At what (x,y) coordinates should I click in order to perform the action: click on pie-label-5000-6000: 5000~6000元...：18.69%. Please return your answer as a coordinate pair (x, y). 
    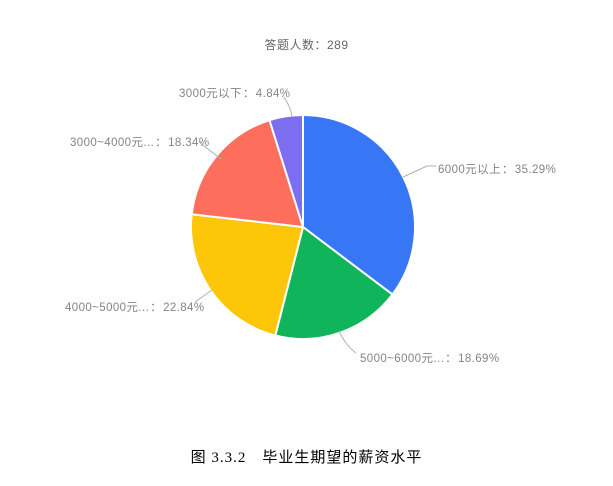
    Looking at the image, I should click on (429, 358).